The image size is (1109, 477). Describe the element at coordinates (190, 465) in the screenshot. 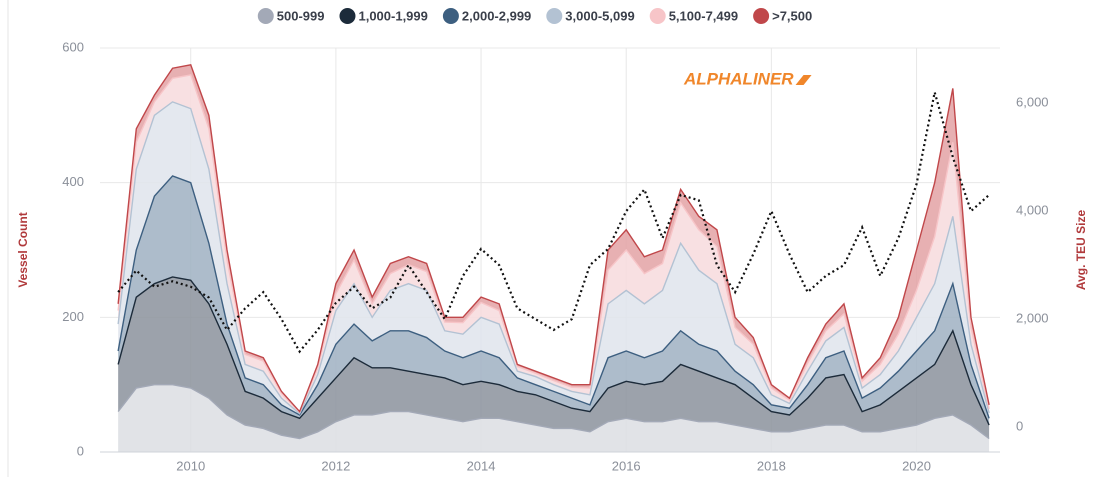

I see `x-tick-label: 2010` at that location.